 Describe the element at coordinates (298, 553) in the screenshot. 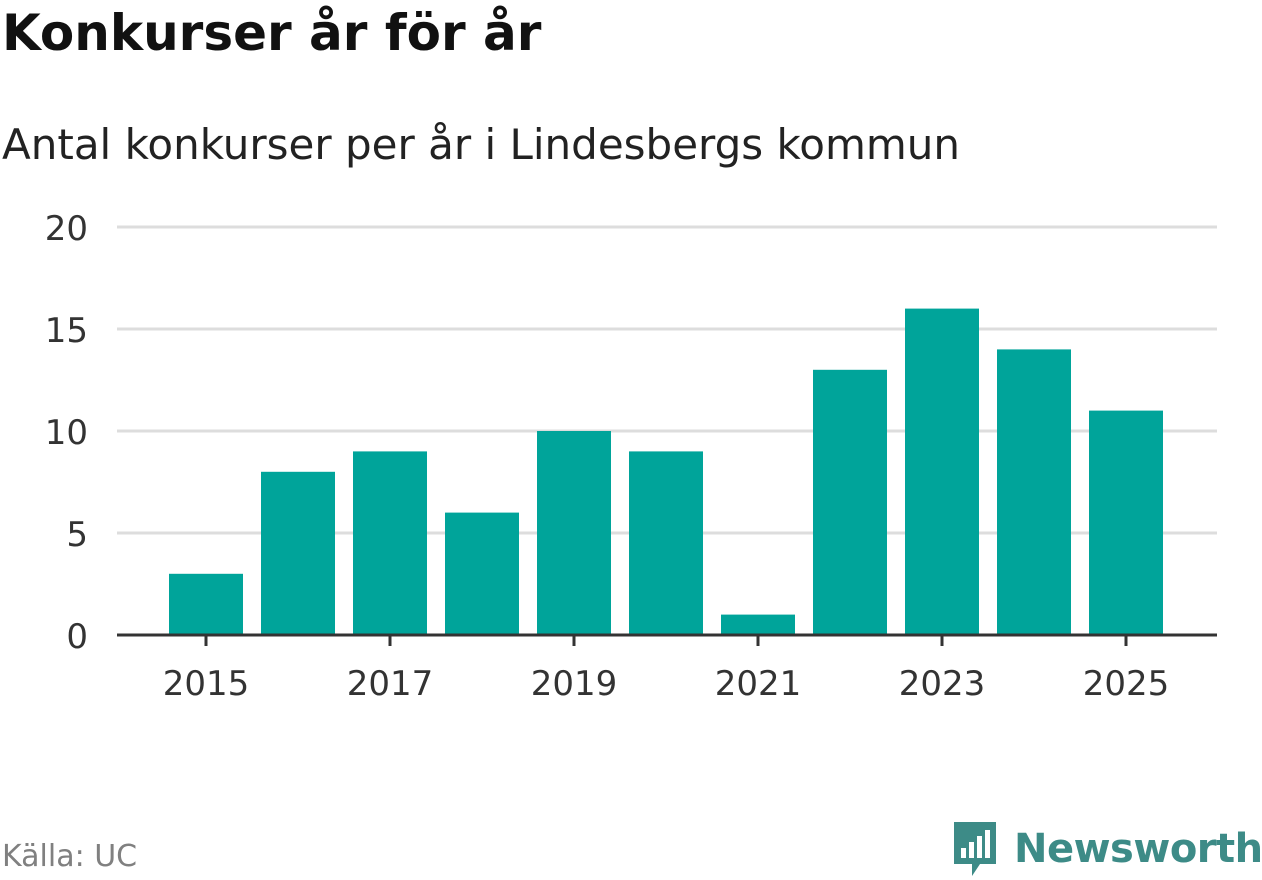

I see `bar-2016` at that location.